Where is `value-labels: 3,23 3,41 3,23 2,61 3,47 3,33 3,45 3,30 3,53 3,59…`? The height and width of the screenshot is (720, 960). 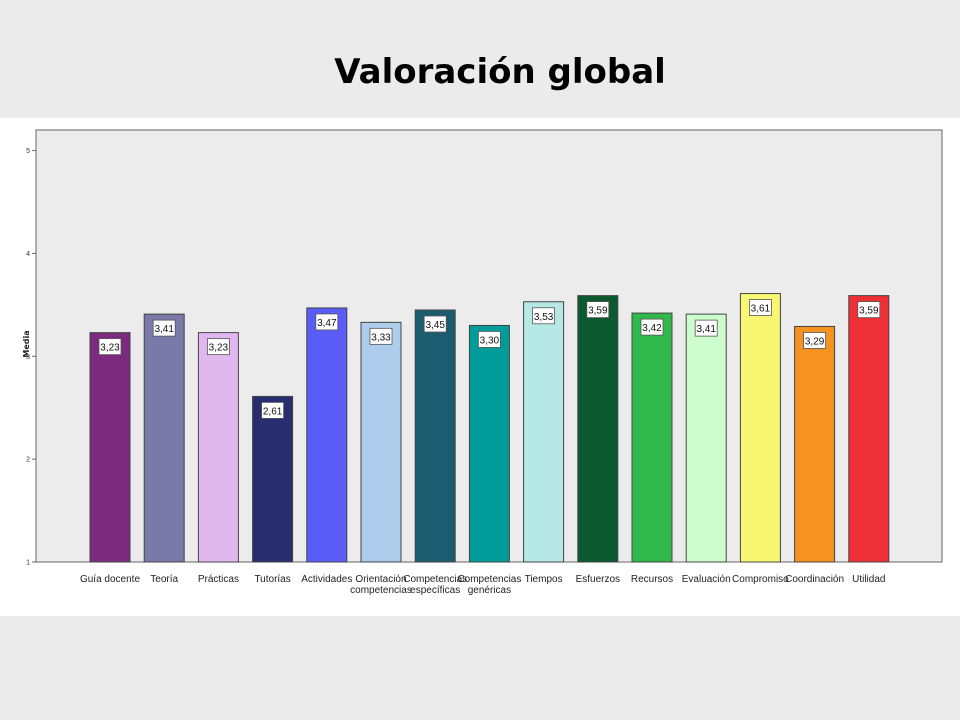 value-labels: 3,23 3,41 3,23 2,61 3,47 3,33 3,45 3,30 3,53 3,59… is located at coordinates (489, 359).